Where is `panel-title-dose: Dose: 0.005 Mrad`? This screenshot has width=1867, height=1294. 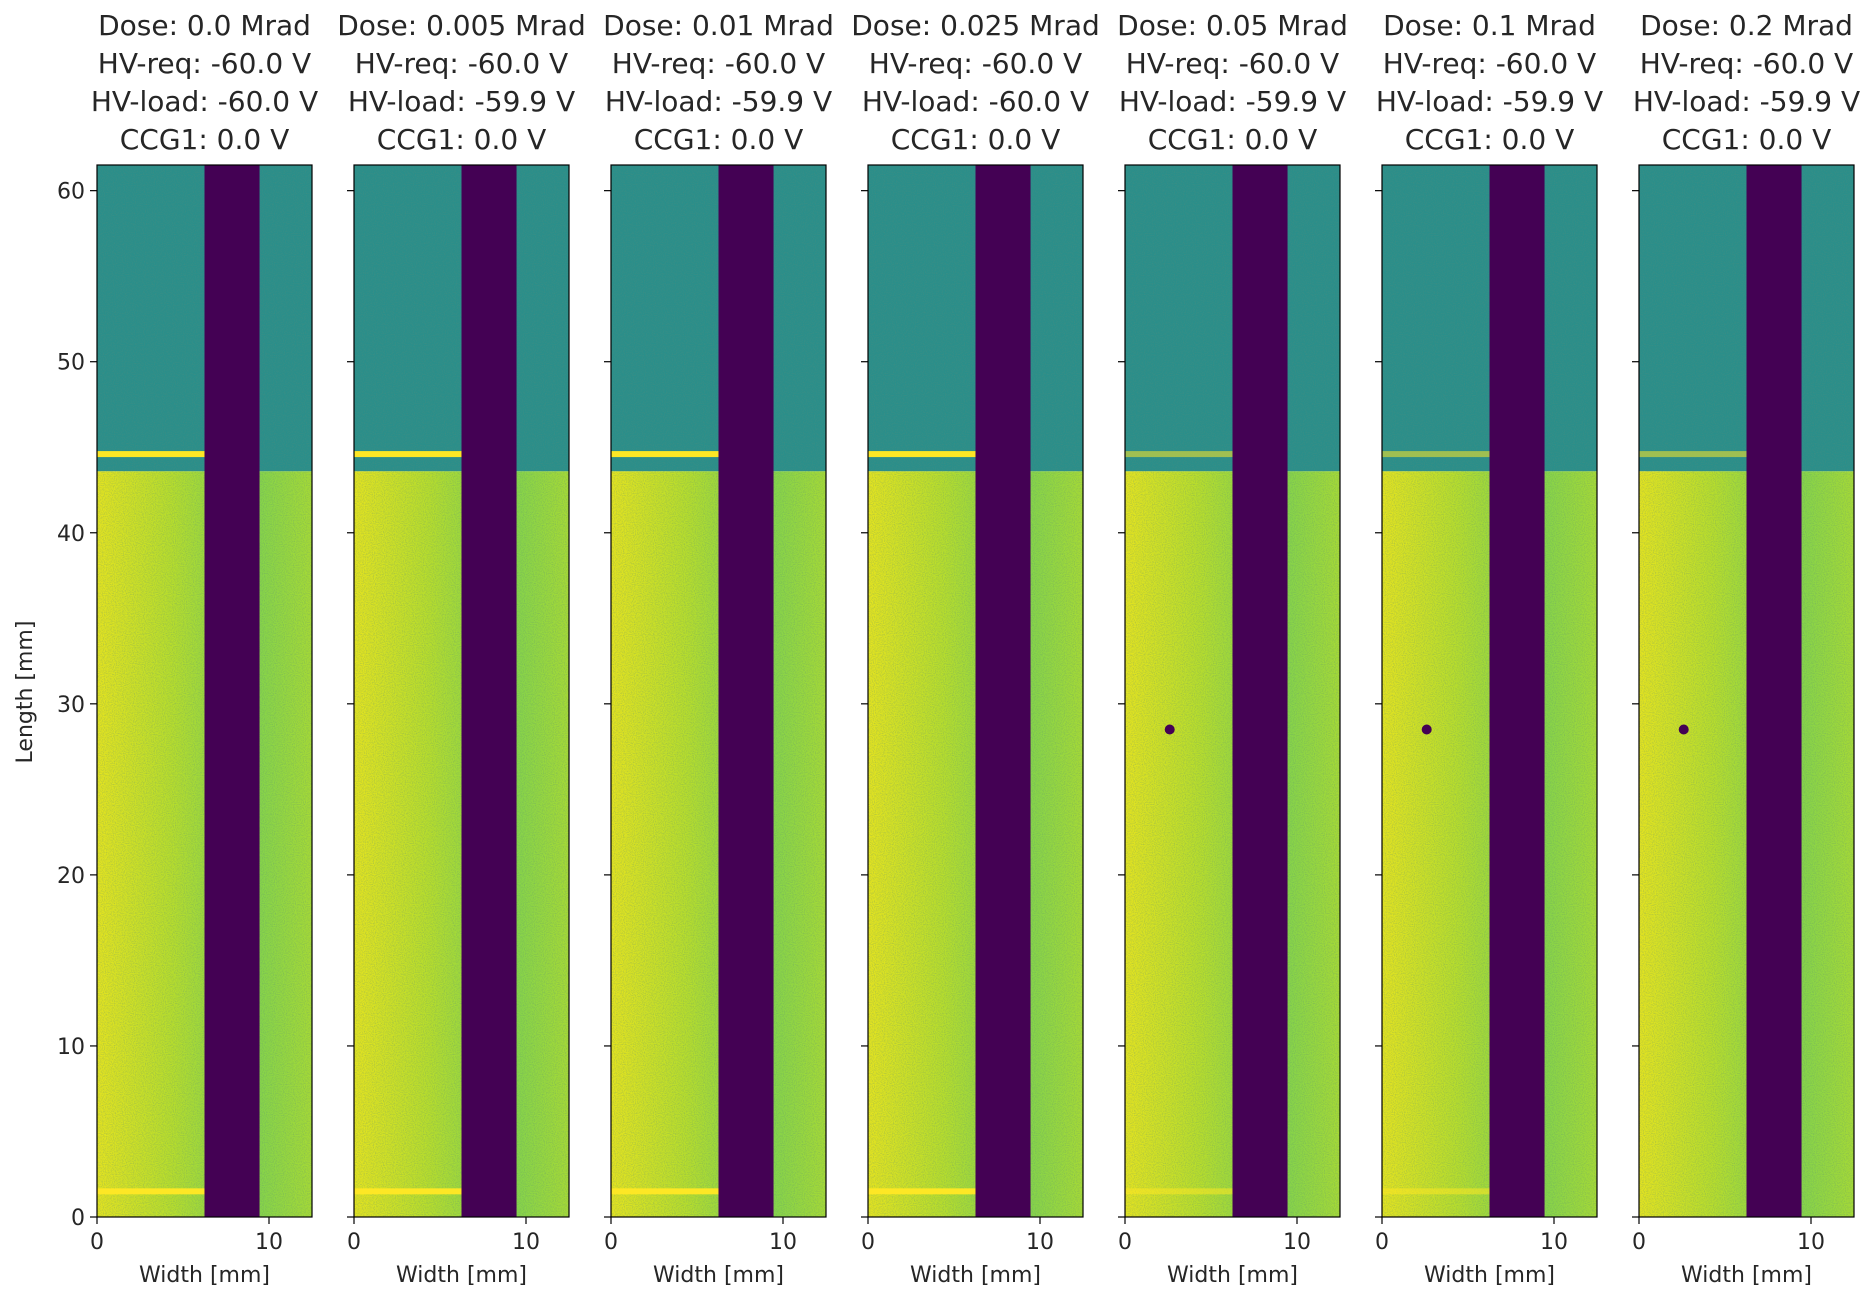 panel-title-dose: Dose: 0.005 Mrad is located at coordinates (461, 25).